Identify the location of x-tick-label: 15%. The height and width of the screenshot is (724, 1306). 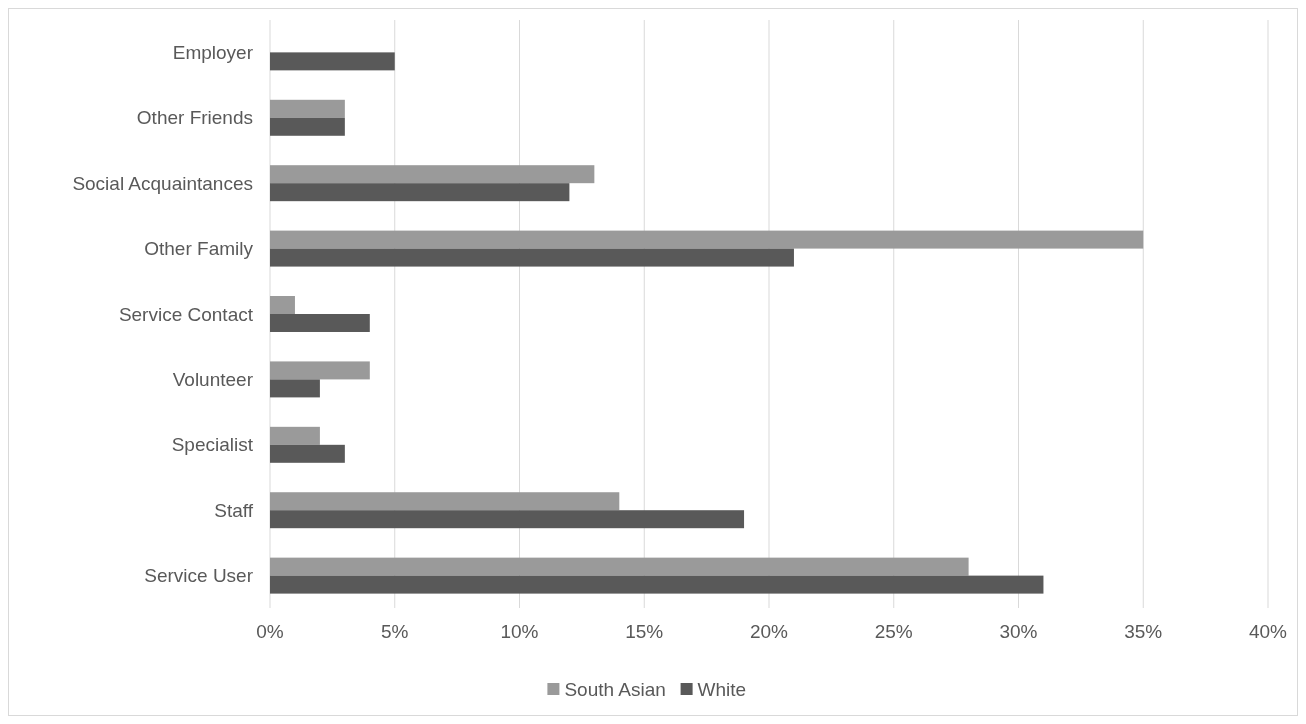
(644, 631).